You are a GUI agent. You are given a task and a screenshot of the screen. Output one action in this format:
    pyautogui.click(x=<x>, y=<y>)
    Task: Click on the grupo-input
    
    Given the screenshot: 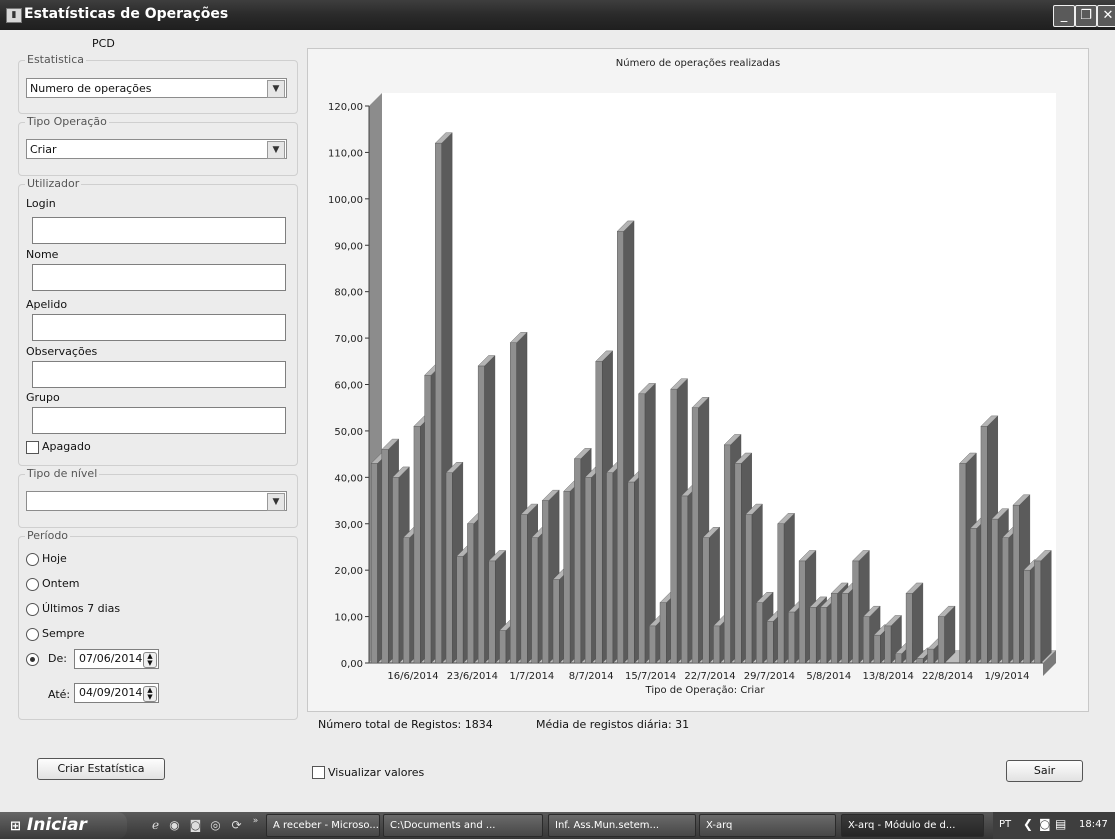 What is the action you would take?
    pyautogui.click(x=159, y=420)
    